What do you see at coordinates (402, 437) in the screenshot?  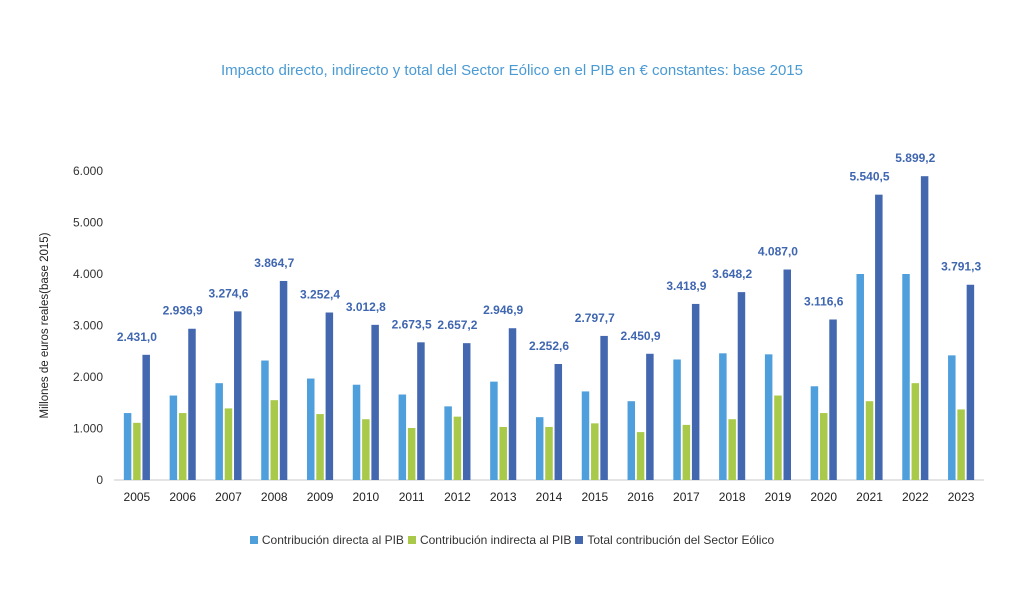 I see `bar-direct-2011` at bounding box center [402, 437].